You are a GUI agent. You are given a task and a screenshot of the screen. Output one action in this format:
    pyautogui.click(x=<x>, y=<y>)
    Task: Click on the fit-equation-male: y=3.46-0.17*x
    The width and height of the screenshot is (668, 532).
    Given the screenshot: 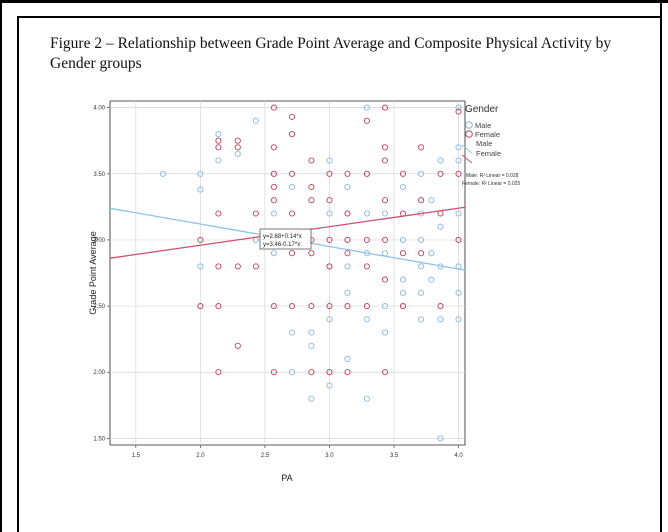 What is the action you would take?
    pyautogui.click(x=281, y=245)
    